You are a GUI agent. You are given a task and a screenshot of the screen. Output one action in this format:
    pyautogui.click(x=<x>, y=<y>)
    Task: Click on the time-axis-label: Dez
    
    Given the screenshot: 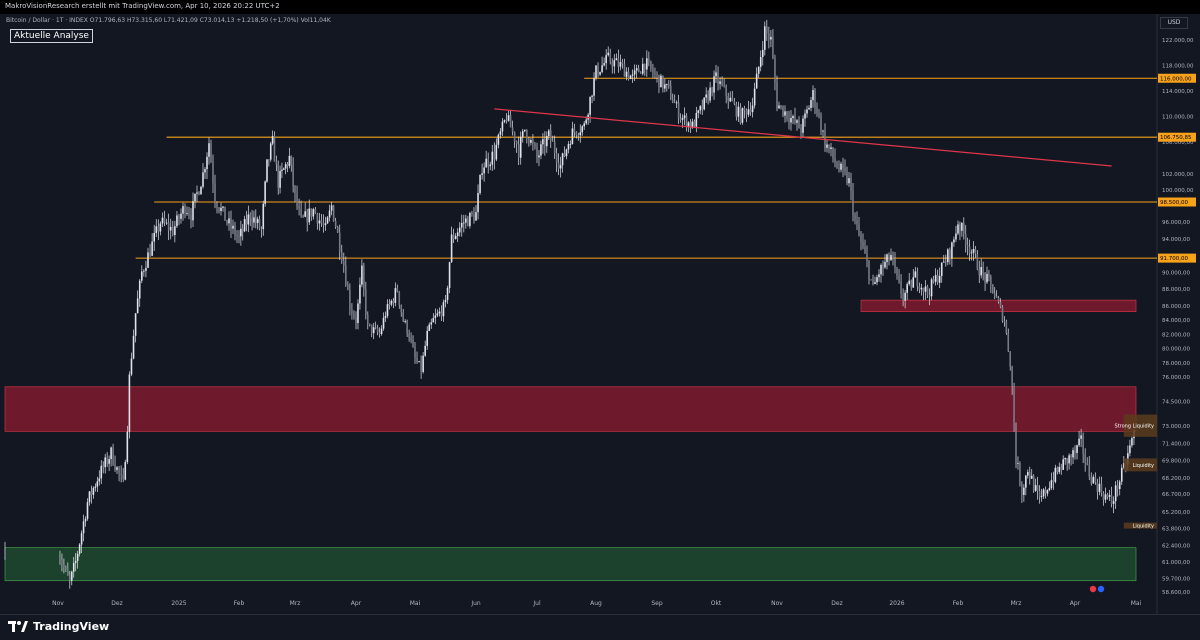 What is the action you would take?
    pyautogui.click(x=836, y=603)
    